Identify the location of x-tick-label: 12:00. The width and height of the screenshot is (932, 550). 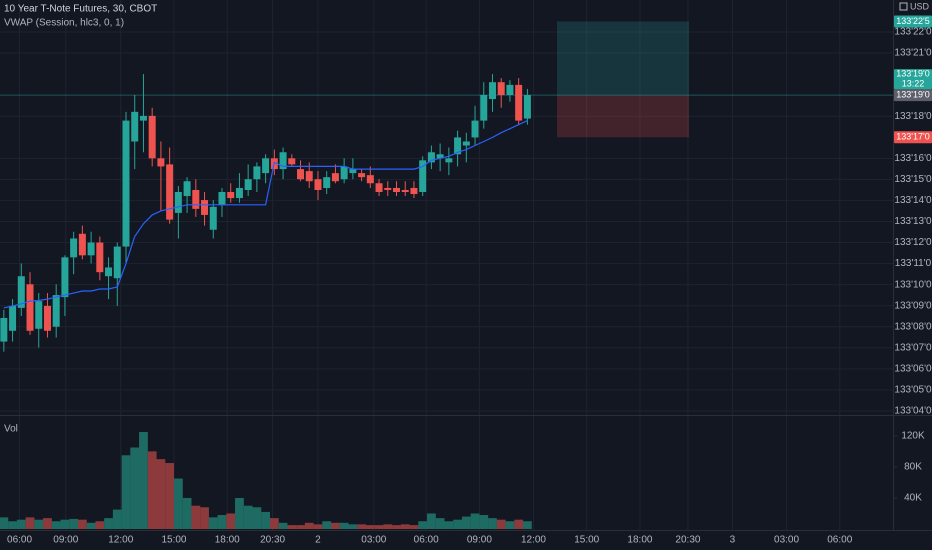
(120, 540).